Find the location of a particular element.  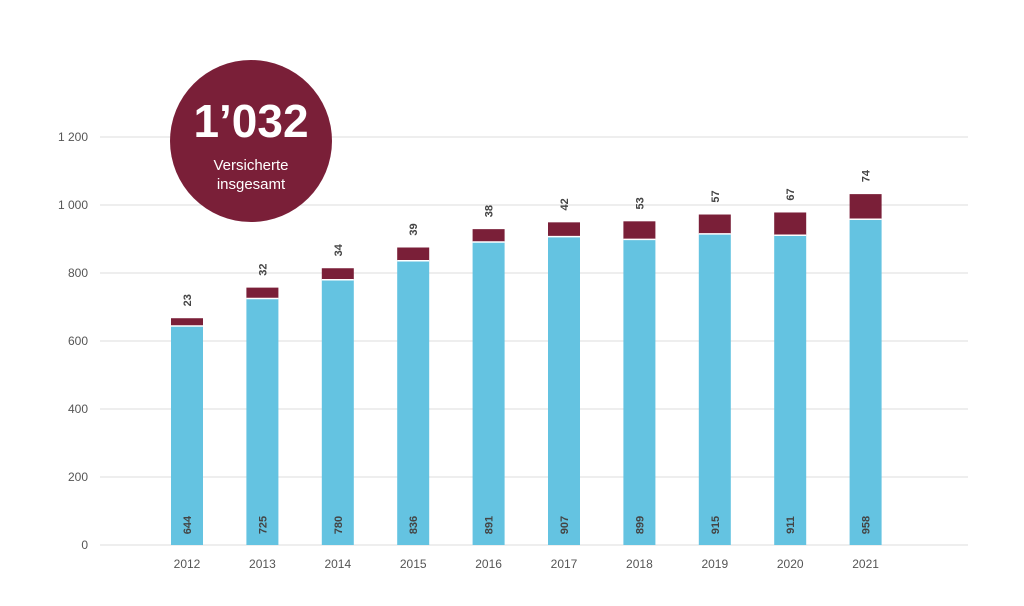

x-tick-label: 2014 is located at coordinates (337, 564).